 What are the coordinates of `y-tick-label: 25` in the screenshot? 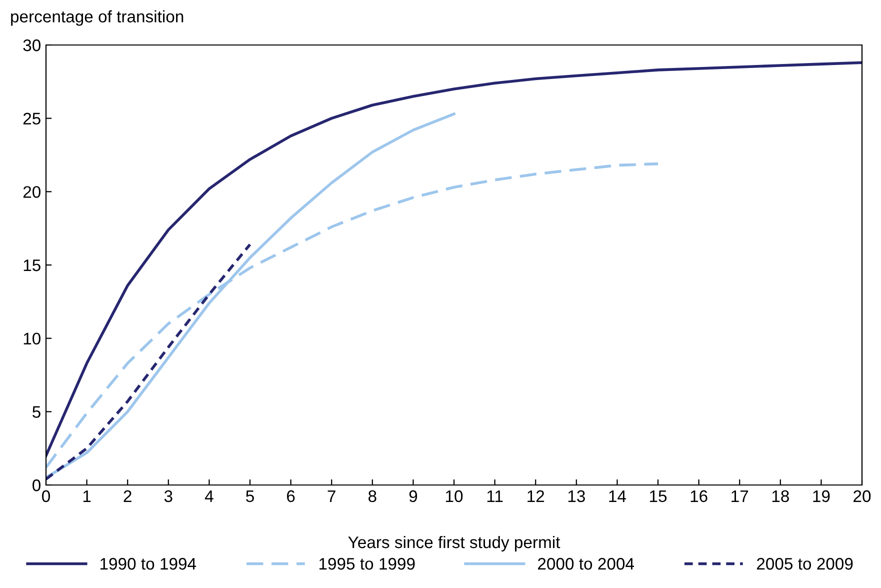 It's located at (31, 118).